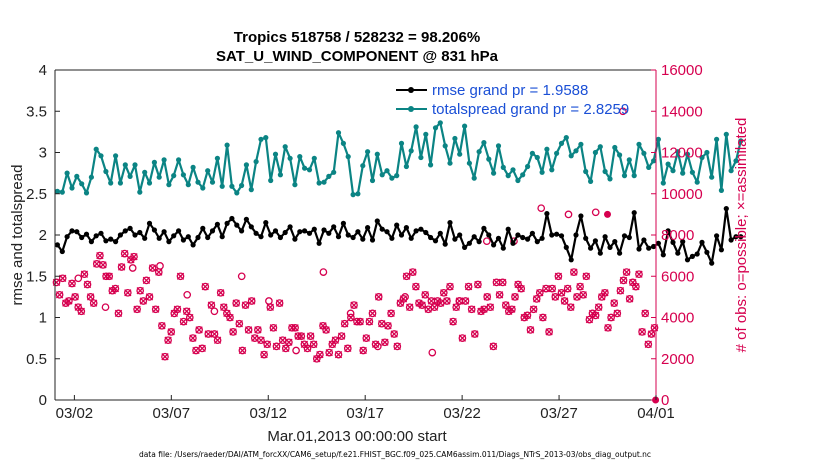 Image resolution: width=830 pixels, height=470 pixels. Describe the element at coordinates (677, 359) in the screenshot. I see `y-tick-label-right: 2000` at that location.